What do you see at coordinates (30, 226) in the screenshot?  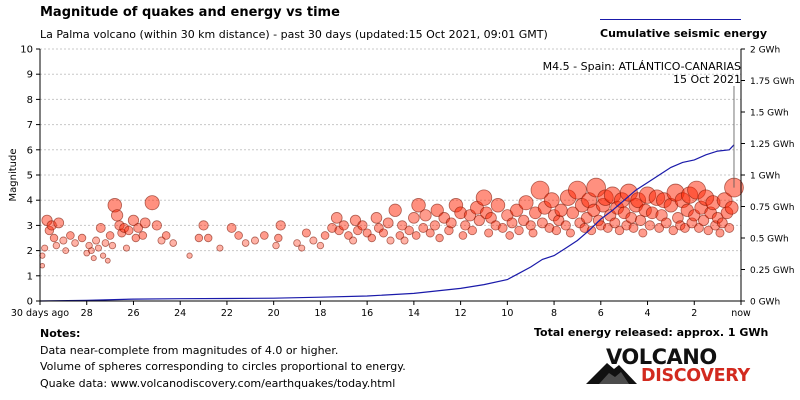 I see `y-tick-label: 3` at bounding box center [30, 226].